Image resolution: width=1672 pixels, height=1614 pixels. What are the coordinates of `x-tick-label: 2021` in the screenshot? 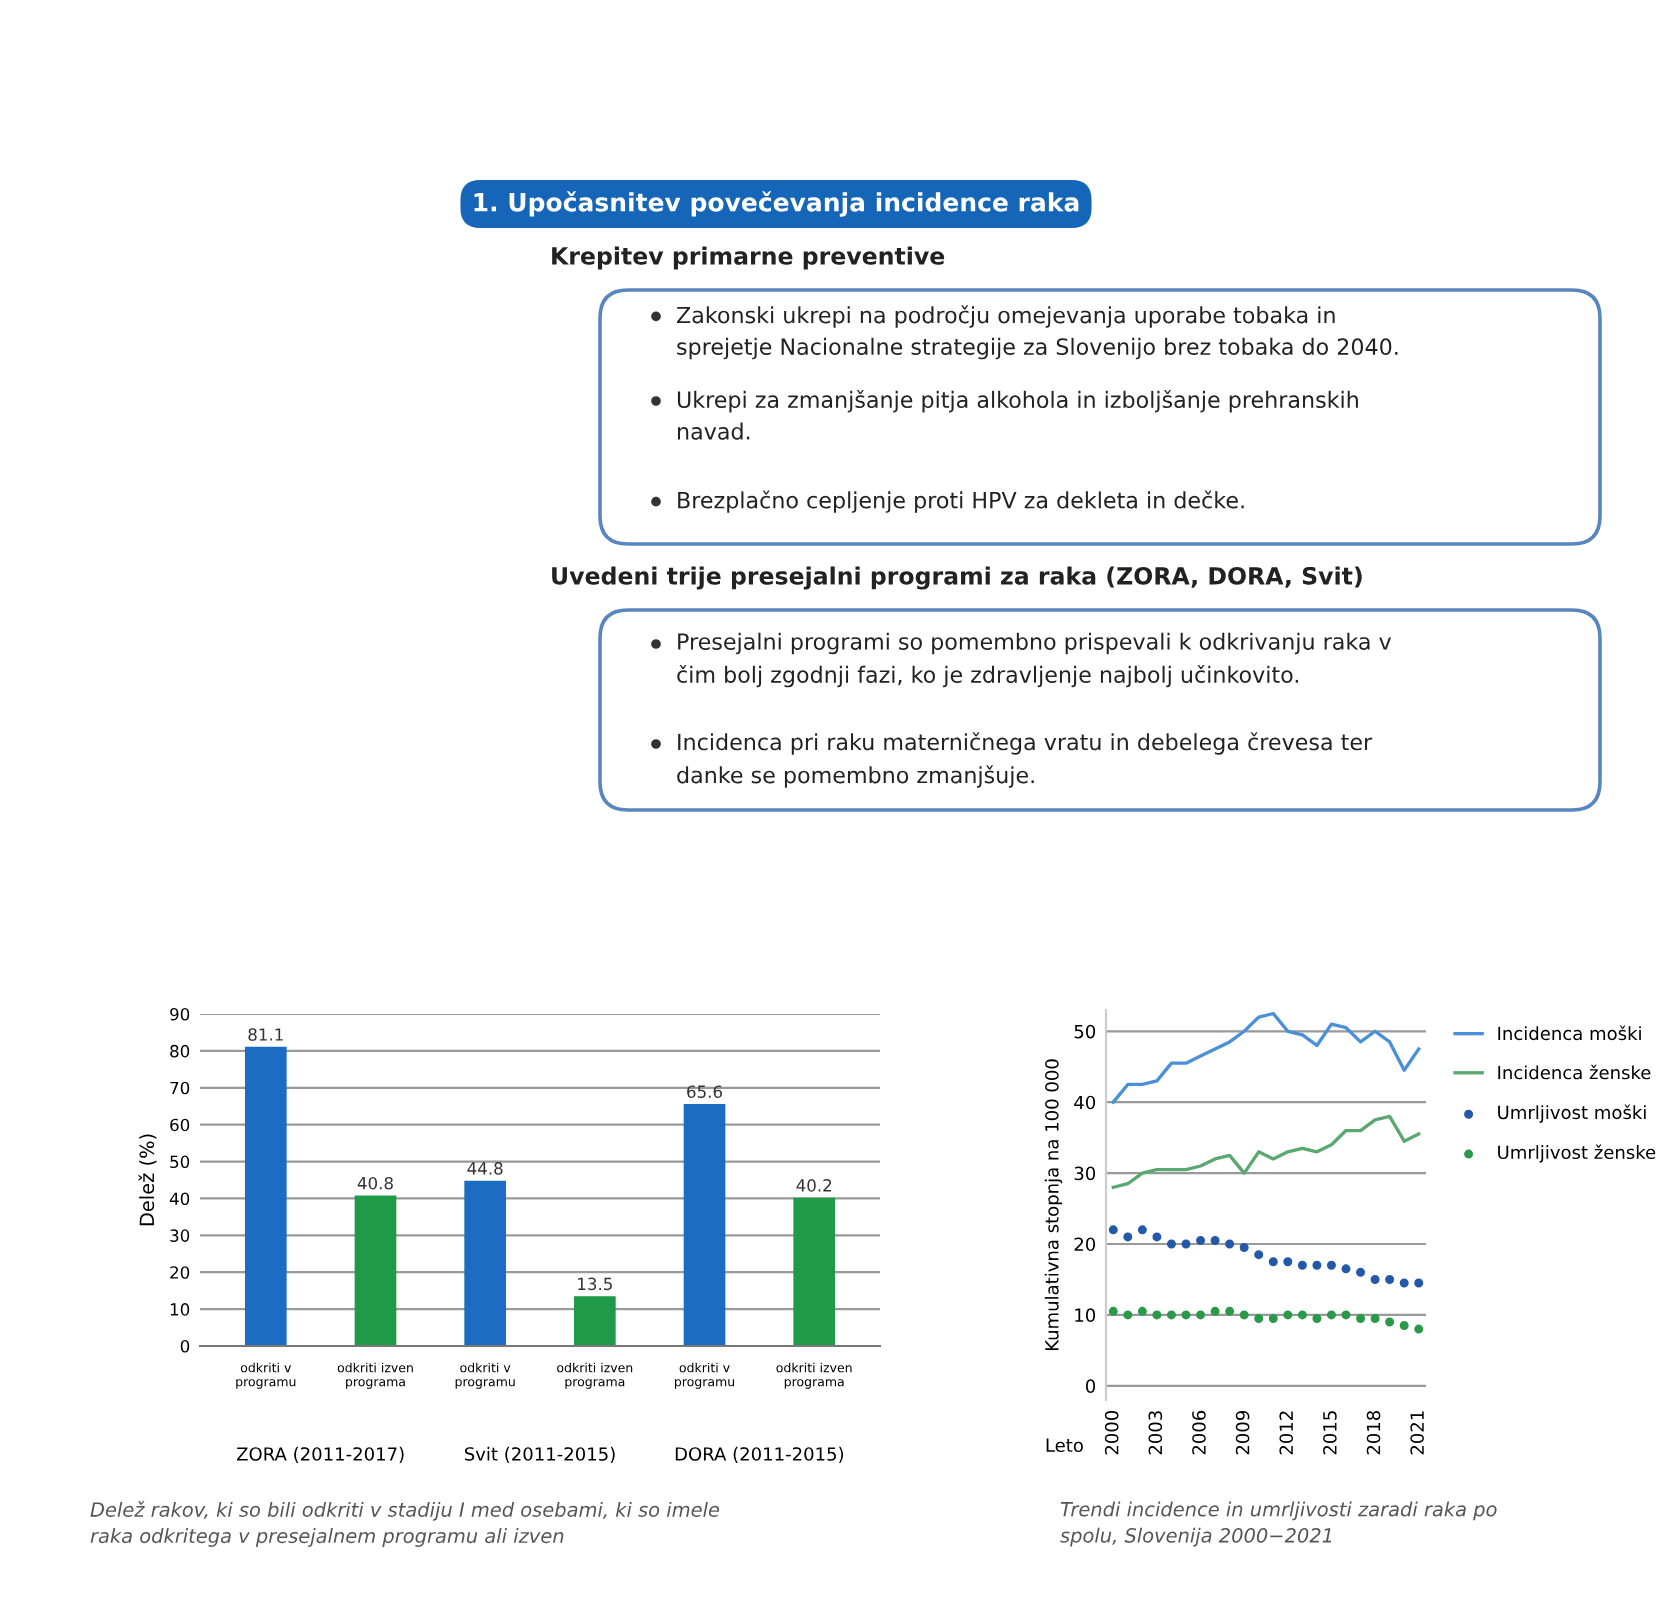 It's located at (1417, 1433).